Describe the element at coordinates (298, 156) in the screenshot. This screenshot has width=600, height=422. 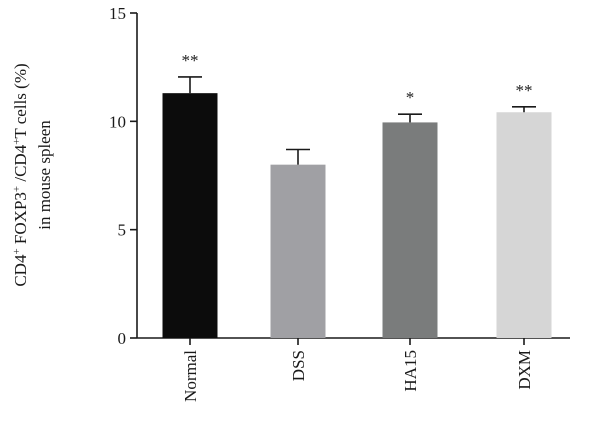
I see `error-bar-dss` at that location.